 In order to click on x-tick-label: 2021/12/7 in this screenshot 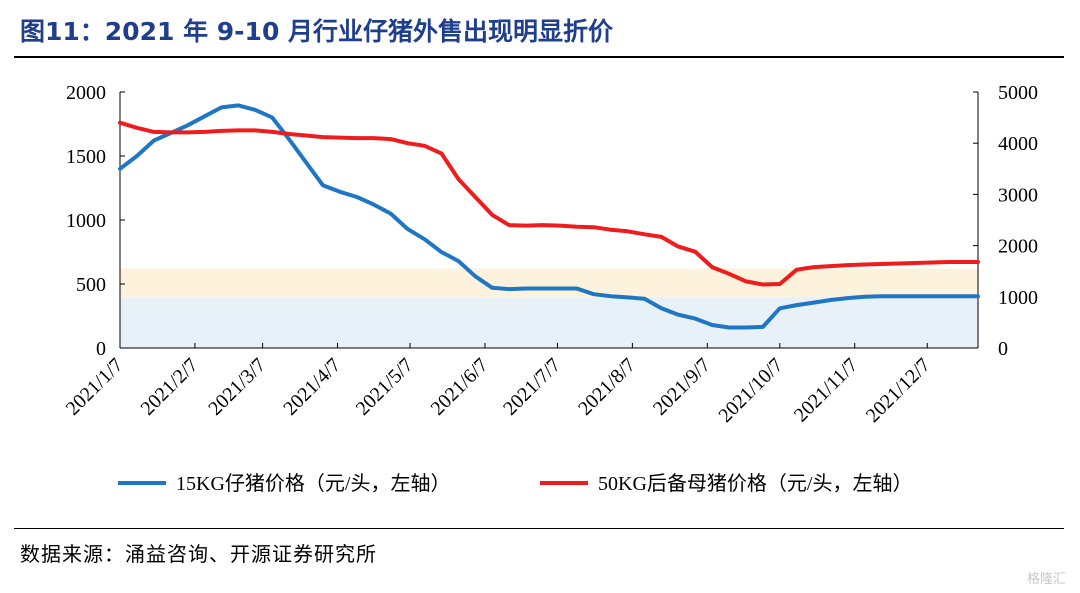, I will do `click(898, 390)`.